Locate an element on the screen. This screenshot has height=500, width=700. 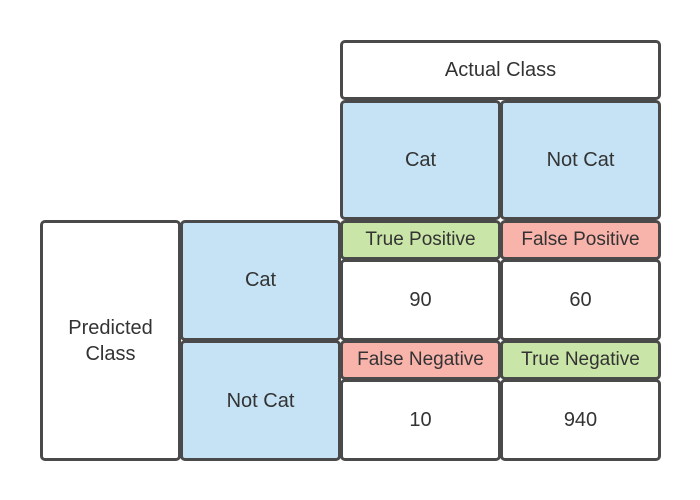
false-negative-label: False Negative is located at coordinates (420, 360).